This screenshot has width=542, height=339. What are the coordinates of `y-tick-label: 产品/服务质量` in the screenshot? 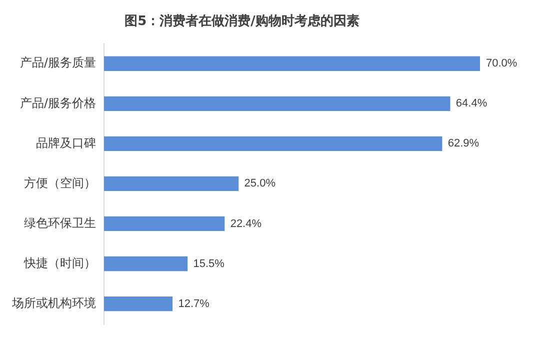 It's located at (58, 63).